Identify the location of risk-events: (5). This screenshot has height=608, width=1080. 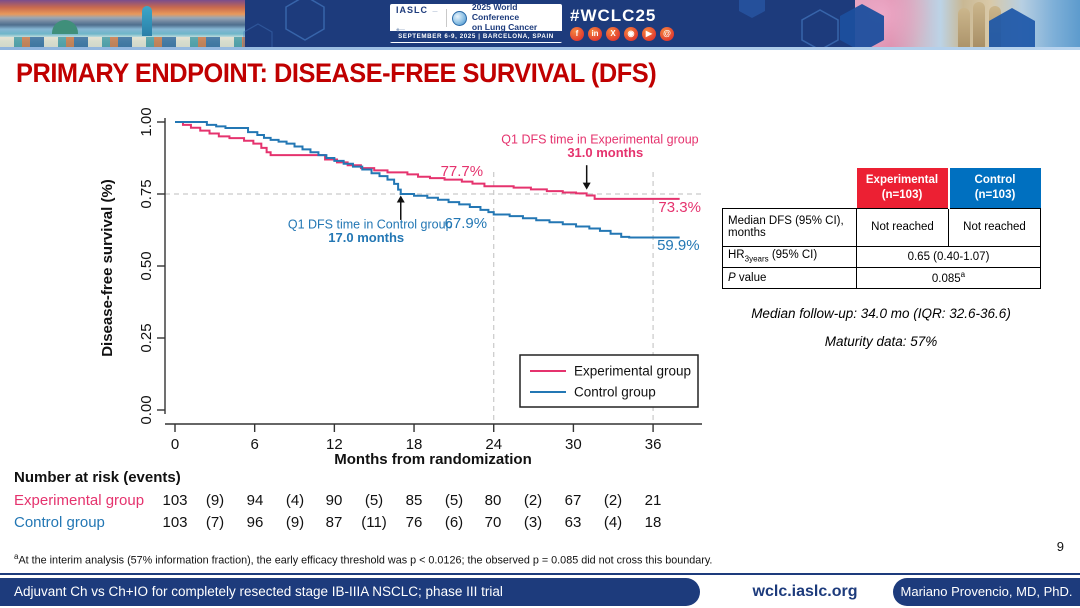
(374, 500).